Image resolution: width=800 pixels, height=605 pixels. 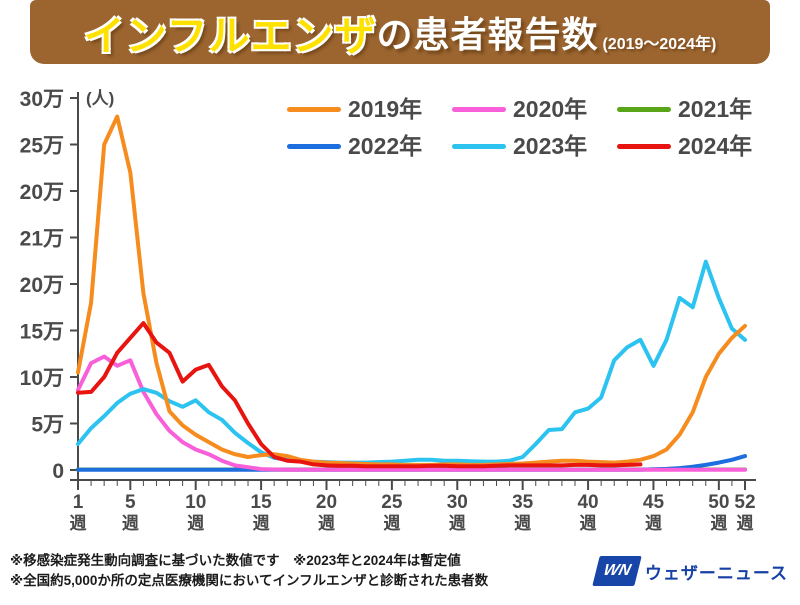 I want to click on x-tick-label-number: 45, so click(x=654, y=502).